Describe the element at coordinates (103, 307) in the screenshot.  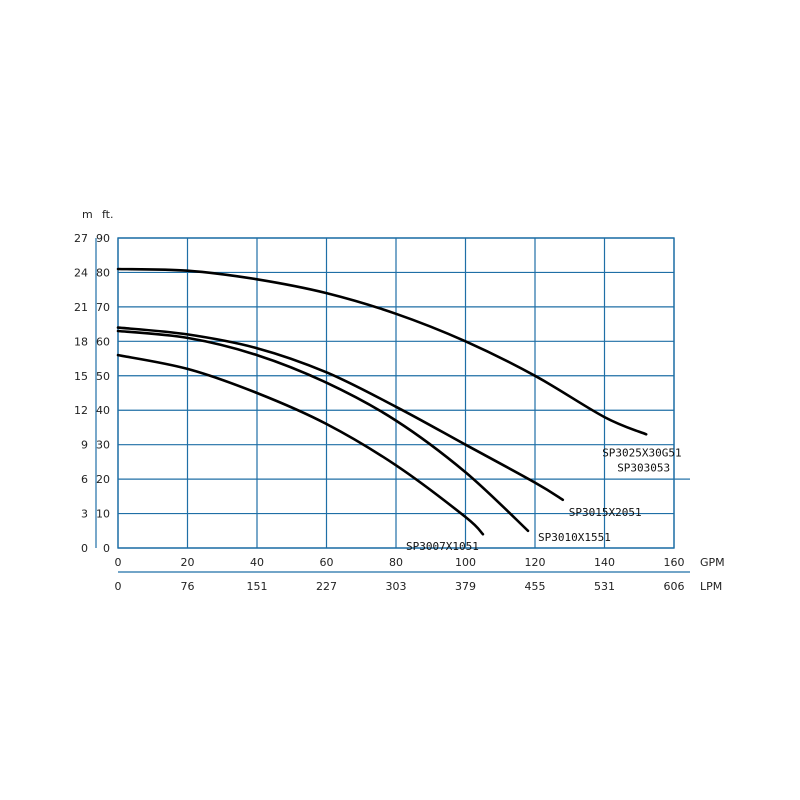
I see `y-tick-label-ft: 70` at that location.